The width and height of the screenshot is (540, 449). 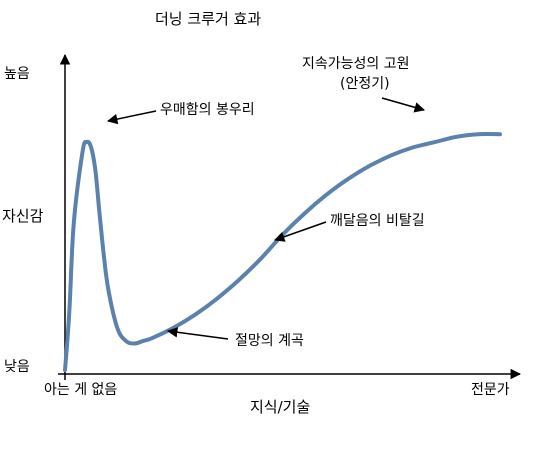 I want to click on annotation-valley: 절망의 계곡, so click(x=235, y=338).